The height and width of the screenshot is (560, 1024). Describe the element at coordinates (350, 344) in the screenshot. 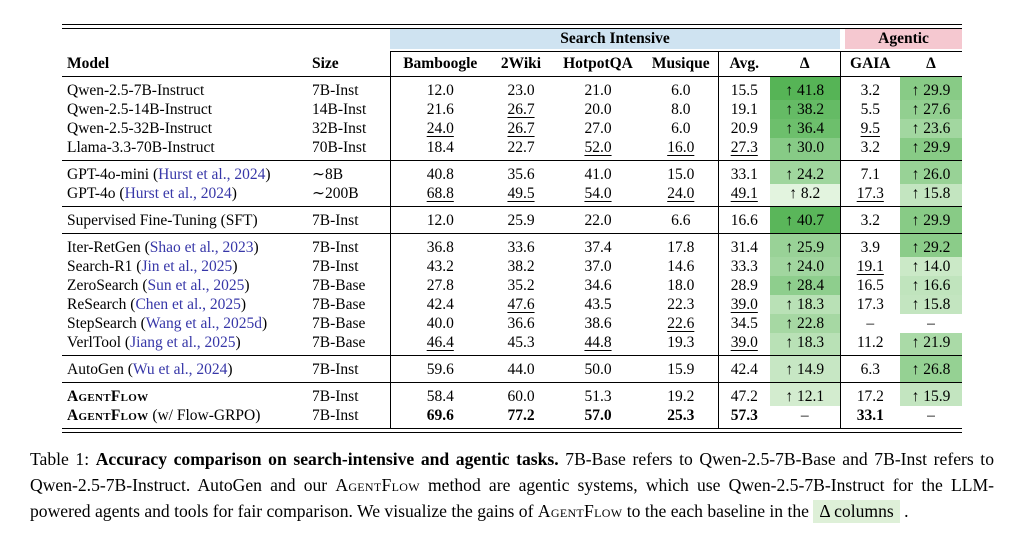

I see `model-size-cell: 7B-Base` at that location.